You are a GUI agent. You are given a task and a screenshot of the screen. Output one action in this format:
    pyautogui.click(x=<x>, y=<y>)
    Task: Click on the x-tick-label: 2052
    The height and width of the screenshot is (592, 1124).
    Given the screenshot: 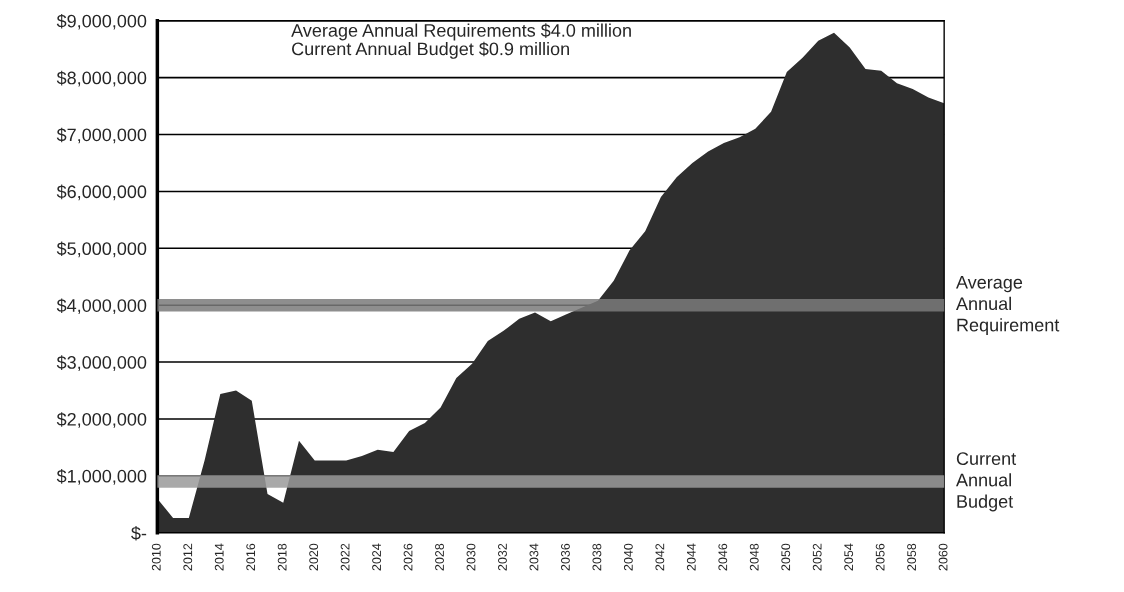 What is the action you would take?
    pyautogui.click(x=817, y=557)
    